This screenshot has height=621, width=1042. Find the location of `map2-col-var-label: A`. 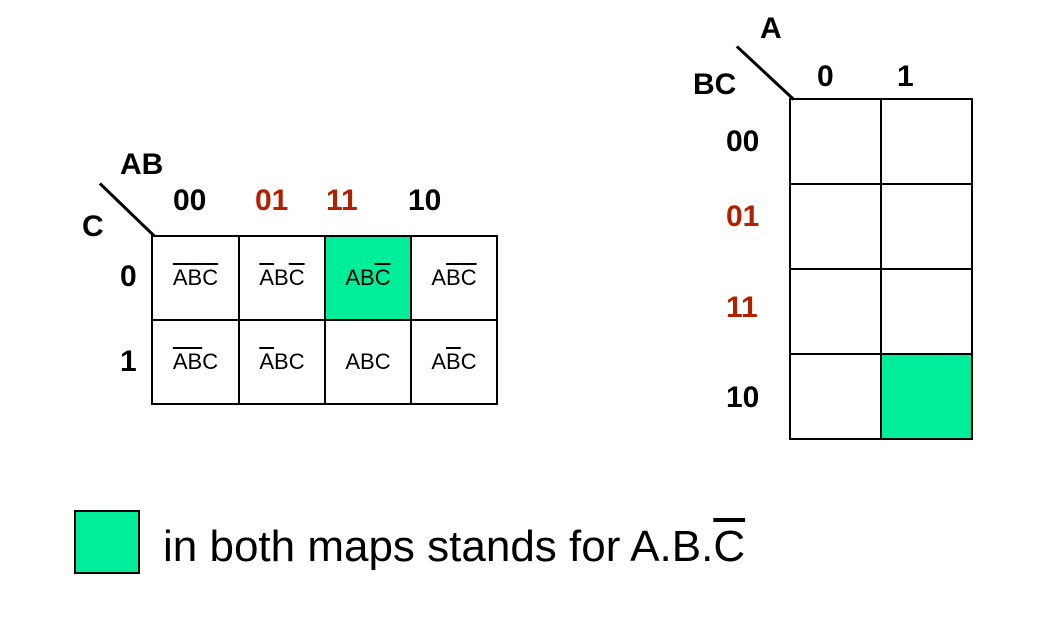

map2-col-var-label: A is located at coordinates (771, 28).